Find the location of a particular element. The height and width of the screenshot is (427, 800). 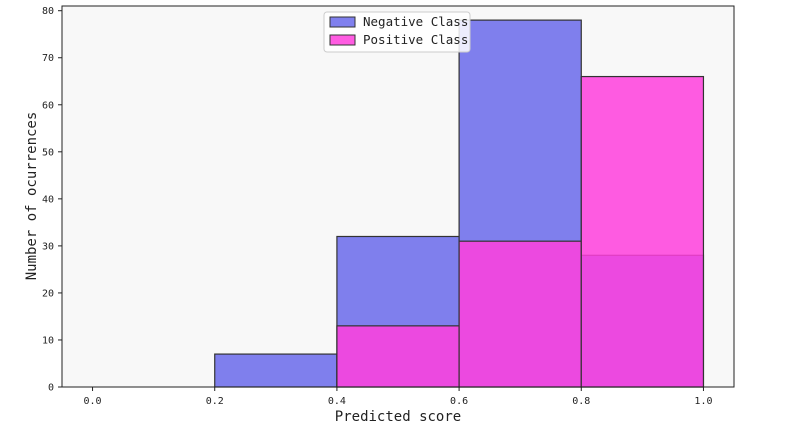

x-tick-label: 0.2 is located at coordinates (215, 401).